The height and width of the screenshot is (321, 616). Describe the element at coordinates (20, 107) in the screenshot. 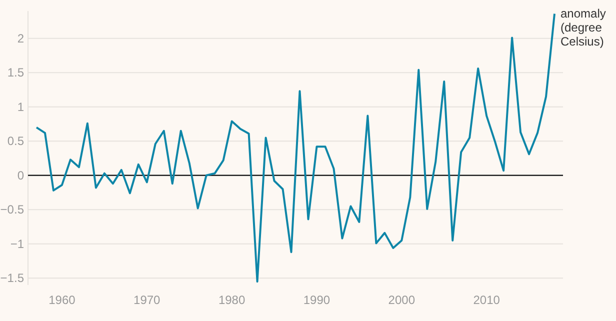

I see `y-tick-label: 1` at that location.